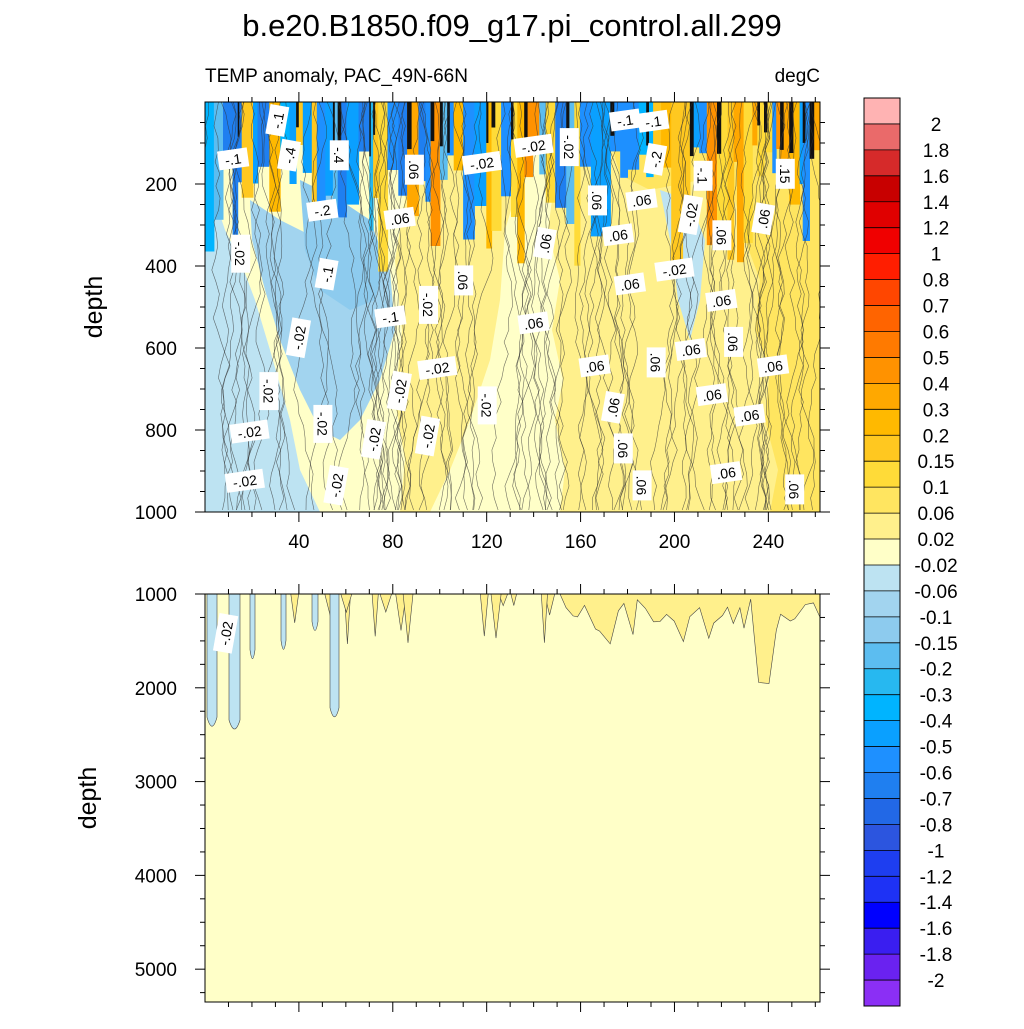  What do you see at coordinates (936, 903) in the screenshot?
I see `colorbar-label: -1.4` at bounding box center [936, 903].